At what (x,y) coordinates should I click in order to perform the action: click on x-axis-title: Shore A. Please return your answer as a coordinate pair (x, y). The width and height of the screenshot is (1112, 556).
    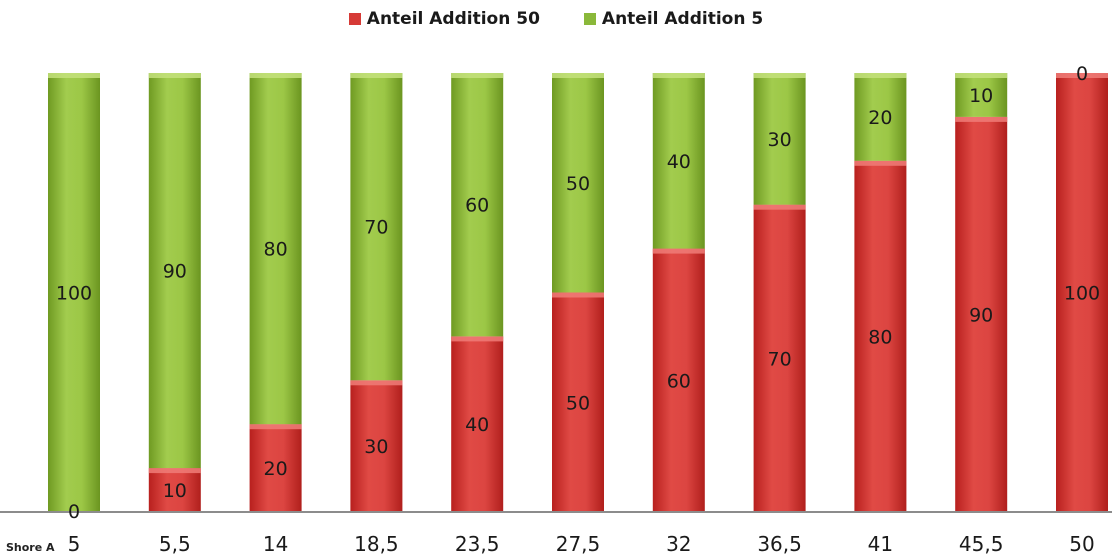
    Looking at the image, I should click on (30, 547).